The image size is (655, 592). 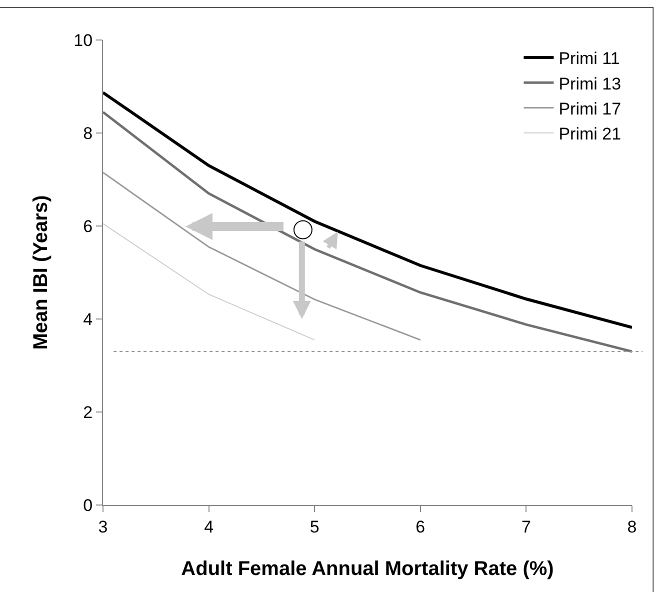 I want to click on x-tick-label: 5, so click(x=315, y=526).